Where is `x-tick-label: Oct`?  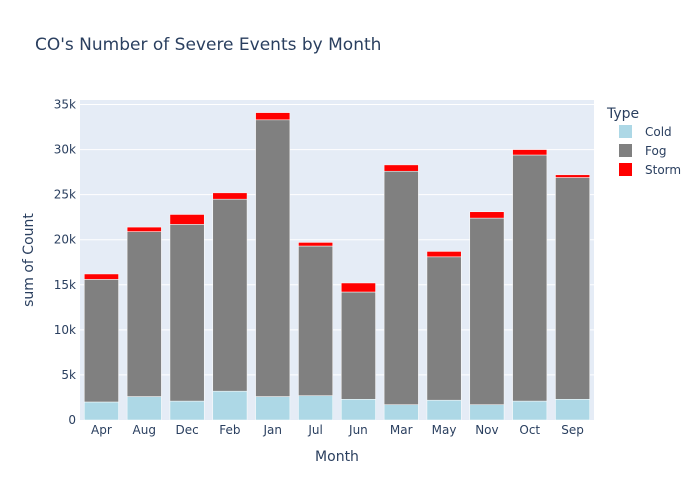
x-tick-label: Oct is located at coordinates (529, 430).